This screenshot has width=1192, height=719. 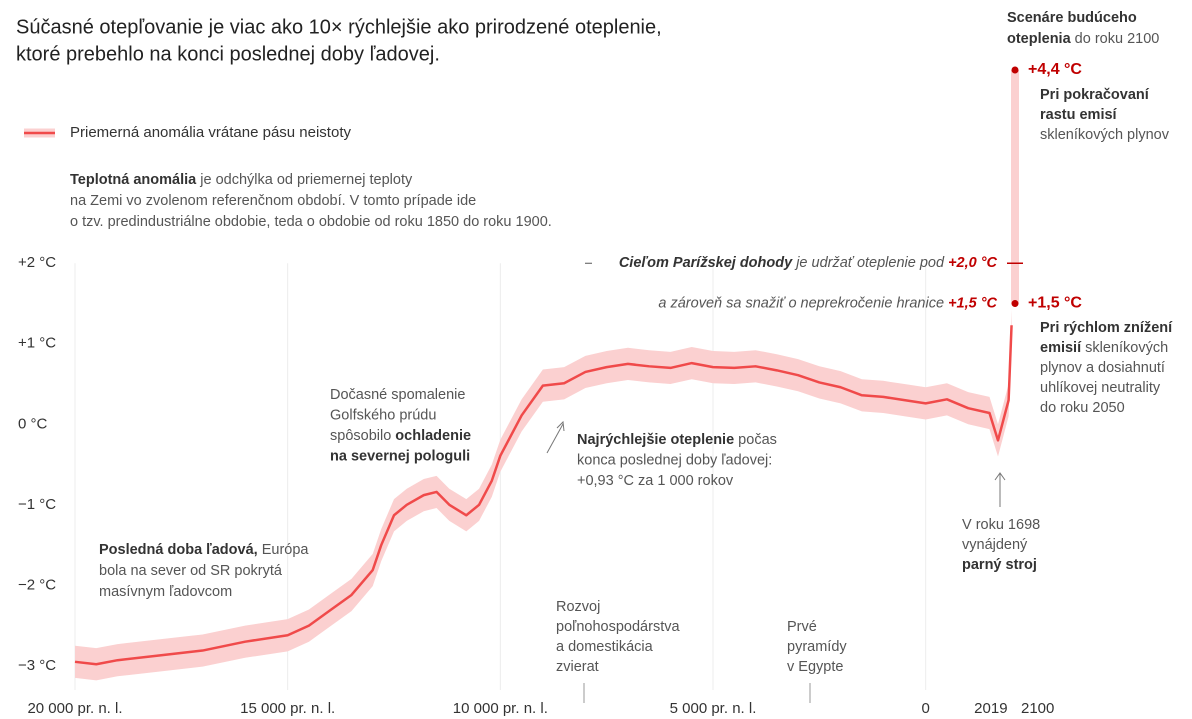 What do you see at coordinates (1055, 303) in the screenshot?
I see `scenario-label: +1,5 °C` at bounding box center [1055, 303].